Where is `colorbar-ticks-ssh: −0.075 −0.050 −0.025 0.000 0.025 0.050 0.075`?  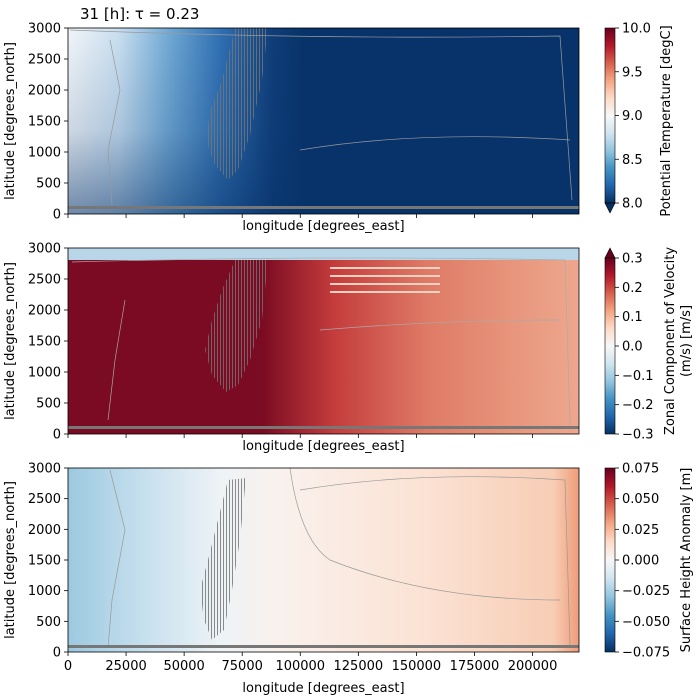
colorbar-ticks-ssh: −0.075 −0.050 −0.025 0.000 0.025 0.050 0.075 is located at coordinates (642, 561).